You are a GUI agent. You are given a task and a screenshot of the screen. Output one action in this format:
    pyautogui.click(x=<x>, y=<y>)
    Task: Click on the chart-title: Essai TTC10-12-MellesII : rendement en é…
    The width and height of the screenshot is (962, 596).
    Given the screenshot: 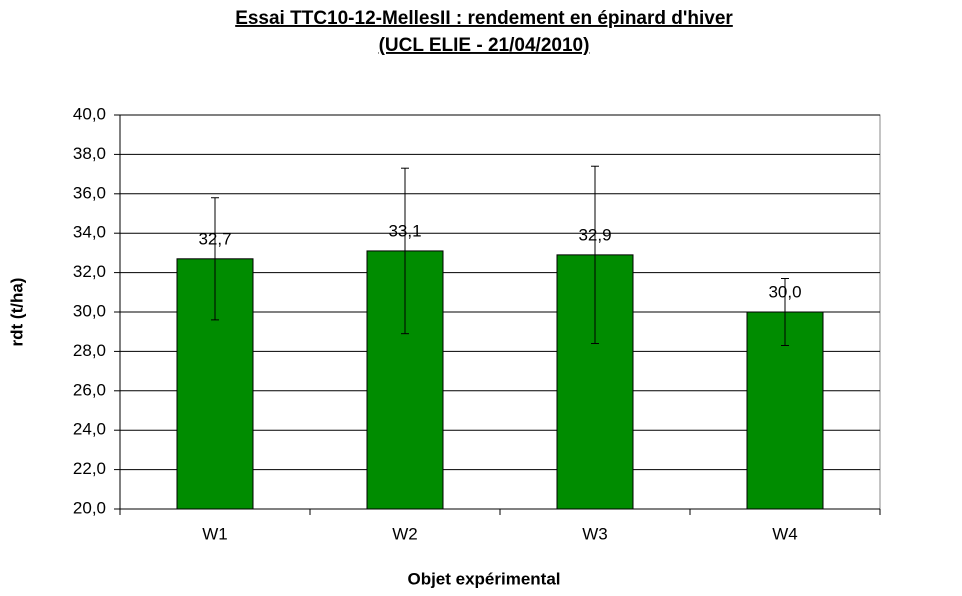 What is the action you would take?
    pyautogui.click(x=484, y=18)
    